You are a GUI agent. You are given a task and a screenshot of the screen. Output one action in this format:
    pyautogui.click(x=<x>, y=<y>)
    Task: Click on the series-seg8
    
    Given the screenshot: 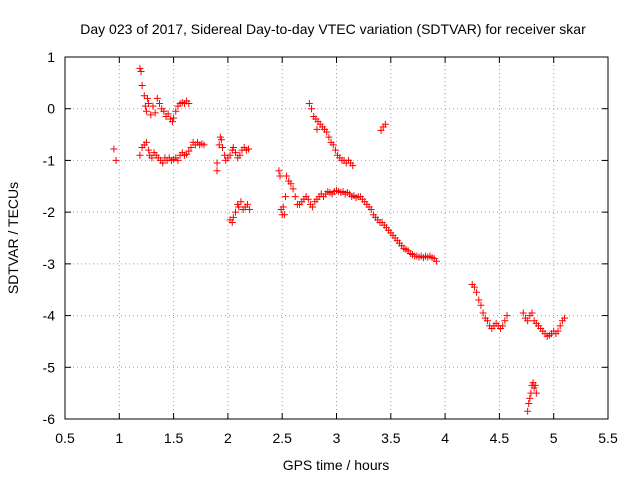 What is the action you would take?
    pyautogui.click(x=383, y=127)
    